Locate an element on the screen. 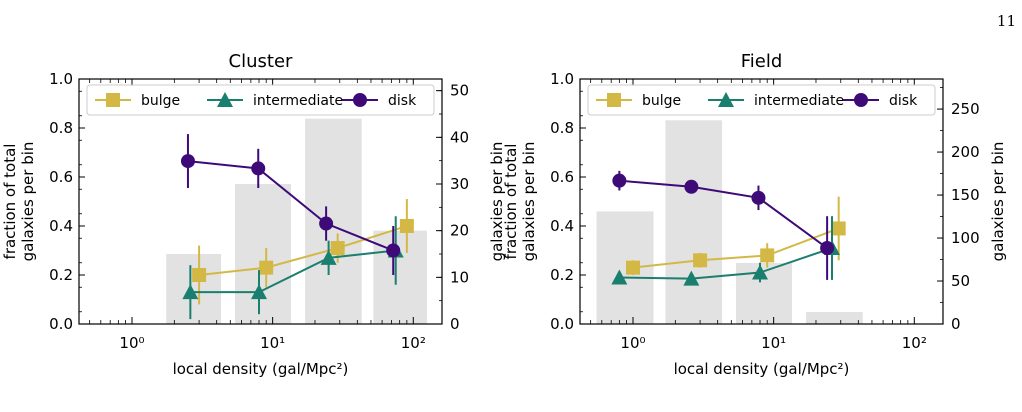  field-legend-marker-disk is located at coordinates (861, 100).